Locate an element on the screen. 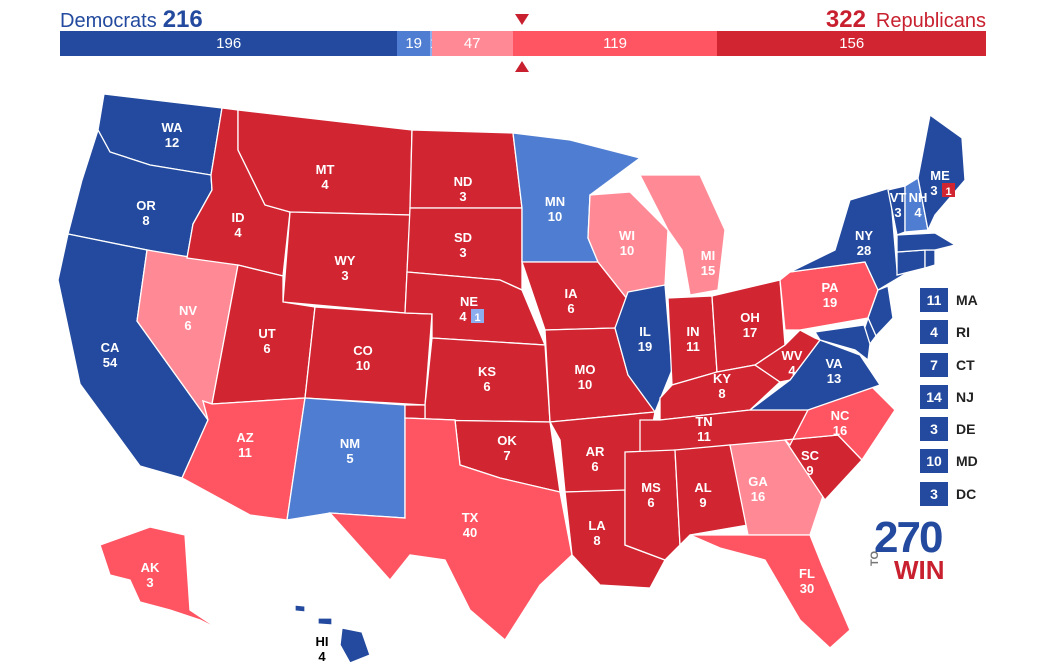  small-state-name: DC is located at coordinates (966, 493).